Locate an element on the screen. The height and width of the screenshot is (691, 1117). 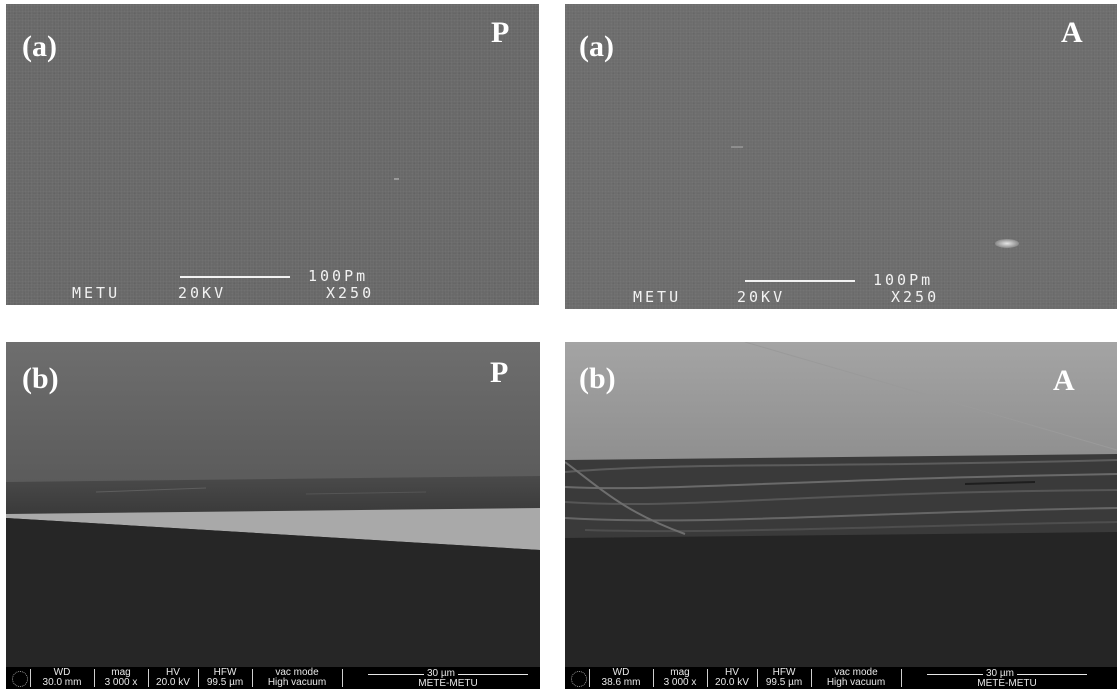
wd-field: WD 38.6 mm is located at coordinates (621, 677).